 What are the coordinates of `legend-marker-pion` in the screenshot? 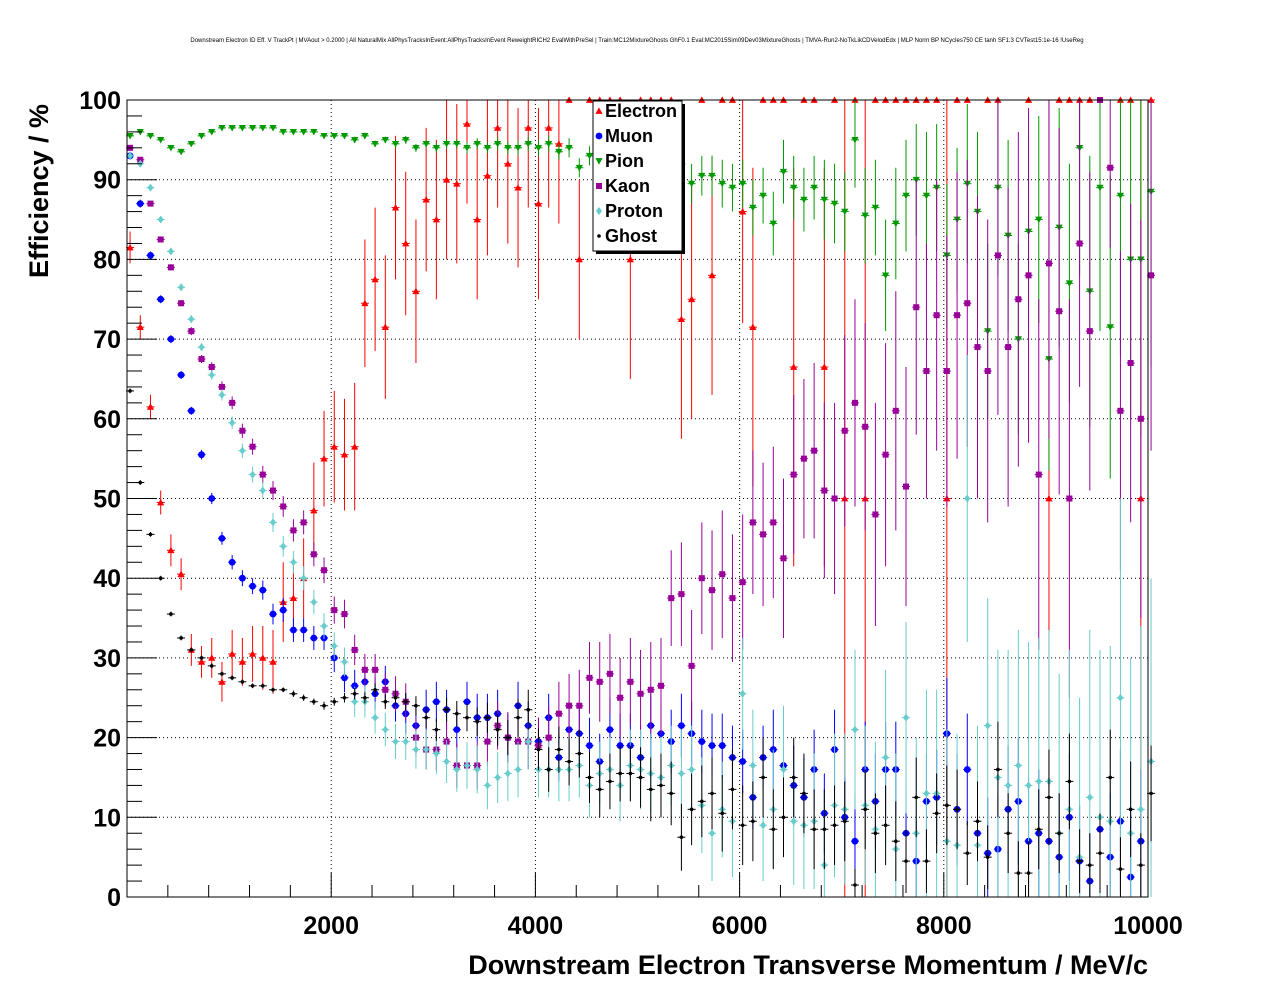 It's located at (599, 161).